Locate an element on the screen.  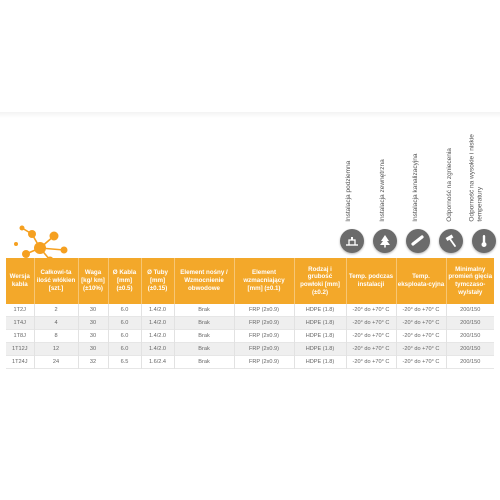
header-cell: Waga [kg/ km] (±10%) is located at coordinates (93, 281).